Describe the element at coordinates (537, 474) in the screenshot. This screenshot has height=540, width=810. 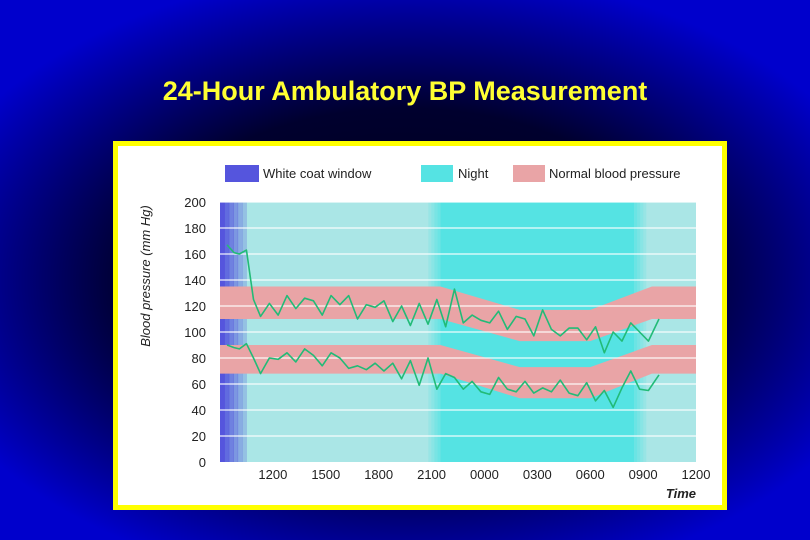
I see `x-tick-label: 0300` at that location.